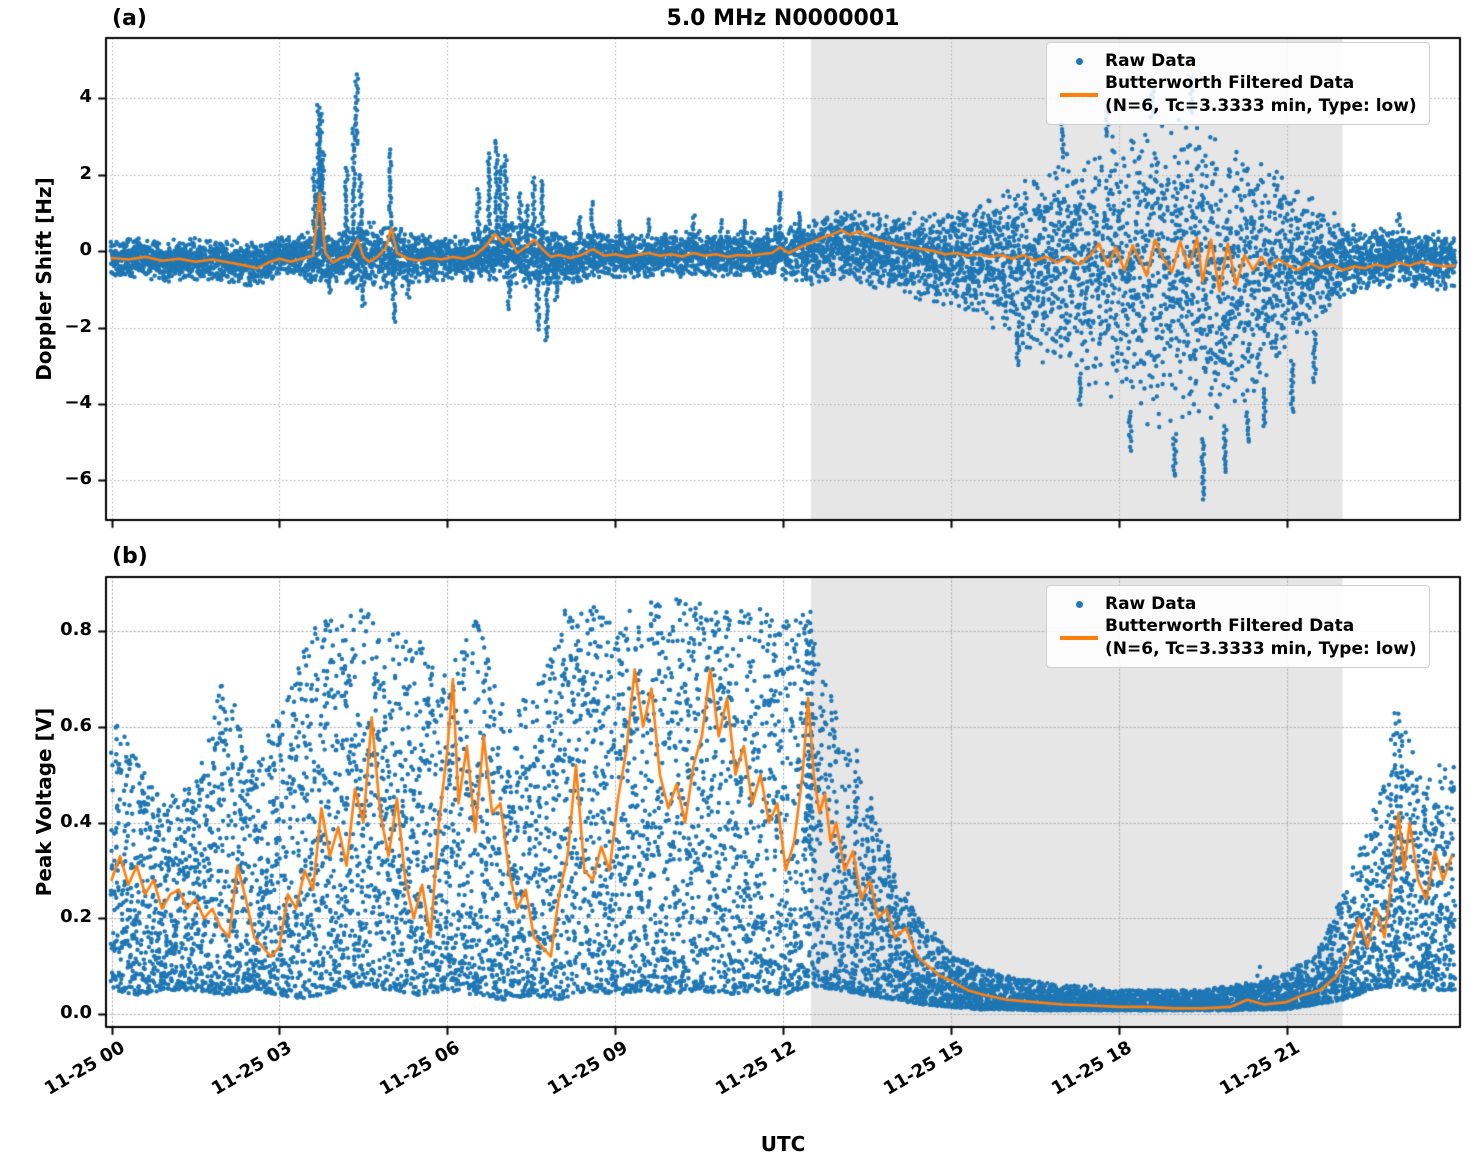 The image size is (1471, 1172). Describe the element at coordinates (130, 556) in the screenshot. I see `panel-b-label: (b)` at that location.